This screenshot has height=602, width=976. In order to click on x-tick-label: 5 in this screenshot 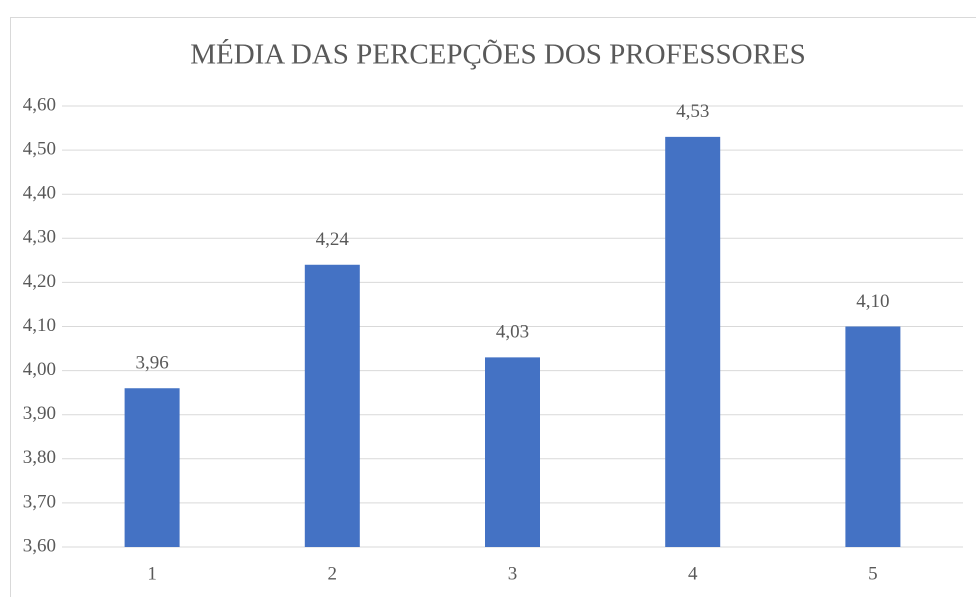, I will do `click(873, 573)`.